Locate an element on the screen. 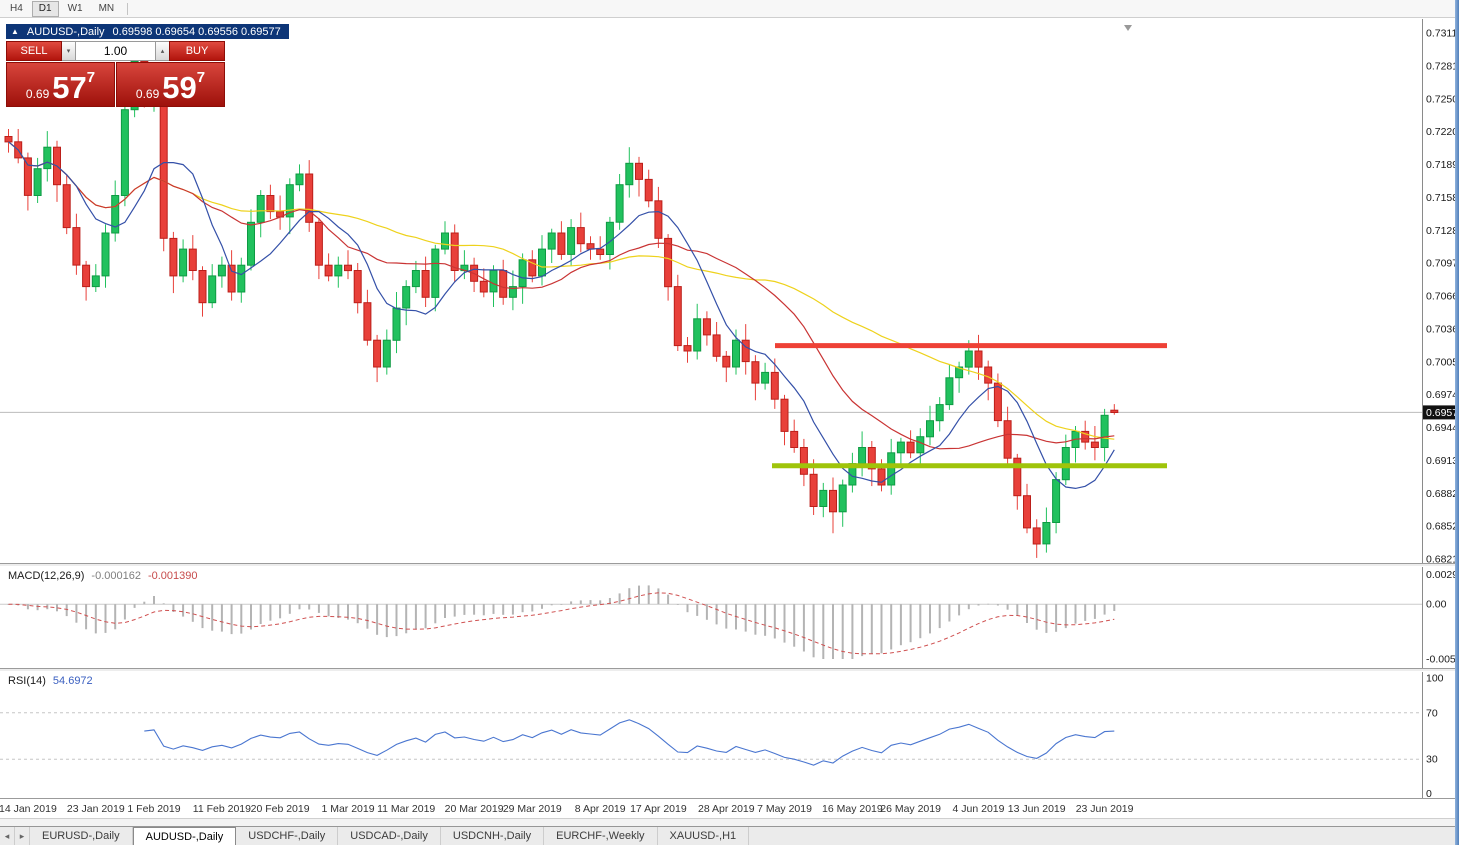 Image resolution: width=1459 pixels, height=845 pixels. buy-price-pip: 7 is located at coordinates (201, 77).